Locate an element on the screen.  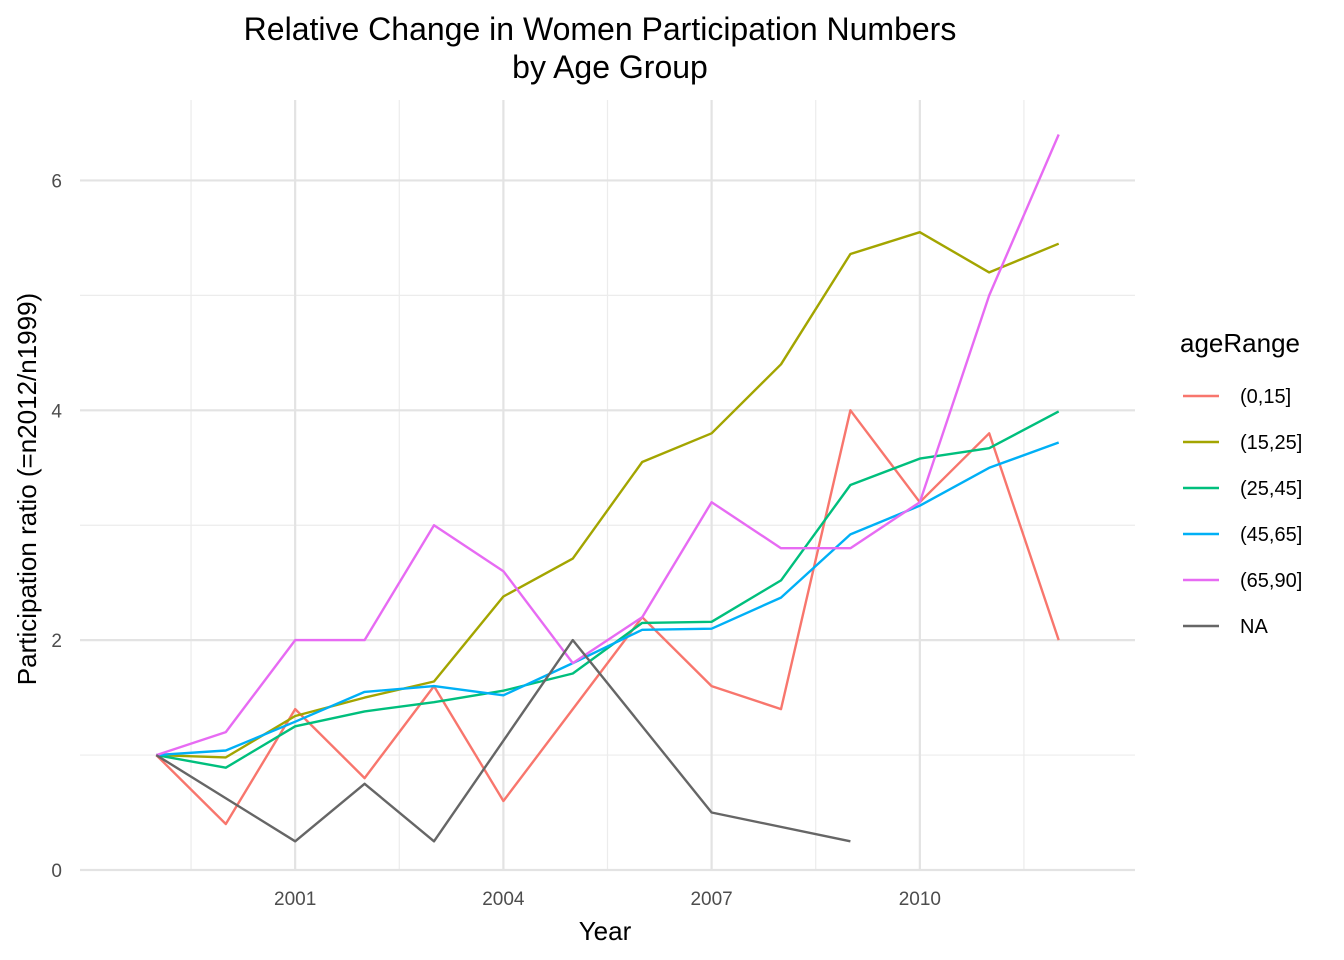
x-tick-label: 2007 is located at coordinates (711, 899).